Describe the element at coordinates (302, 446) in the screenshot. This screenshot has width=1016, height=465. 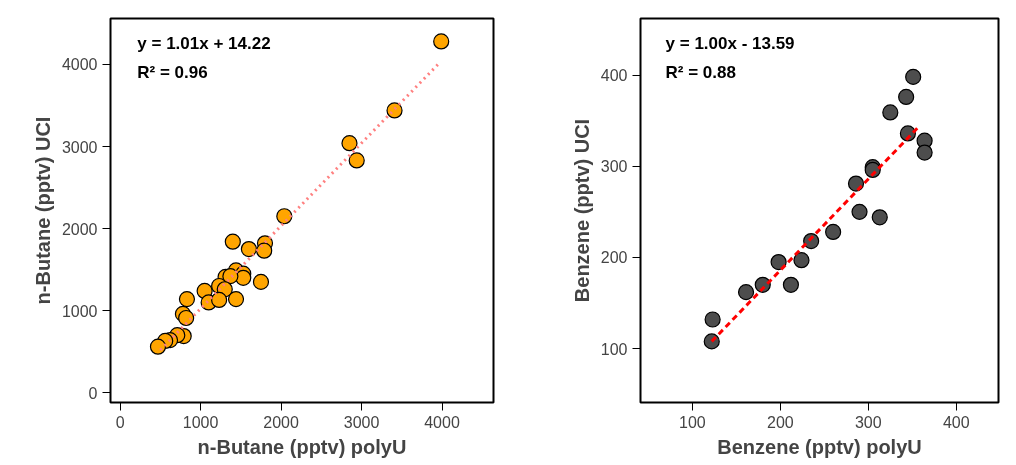
I see `x-axis-title: n-Butane (pptv) polyU` at that location.